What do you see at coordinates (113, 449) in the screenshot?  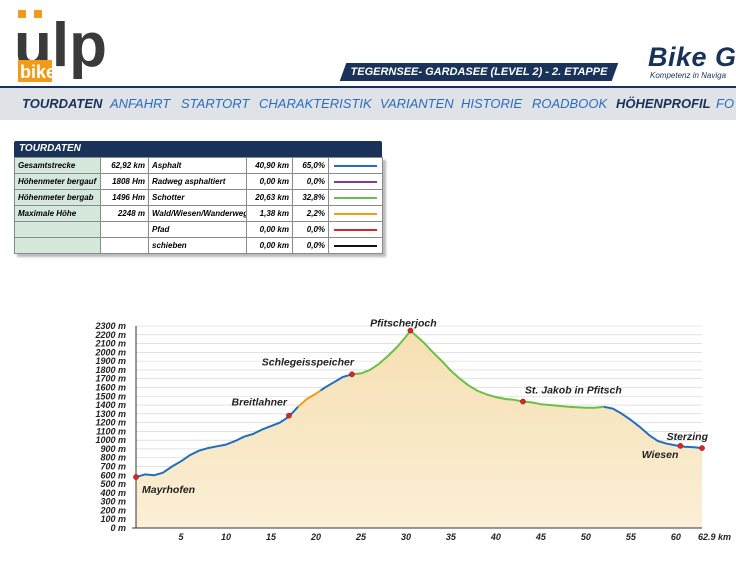 I see `y-tick-label: 900 m` at bounding box center [113, 449].